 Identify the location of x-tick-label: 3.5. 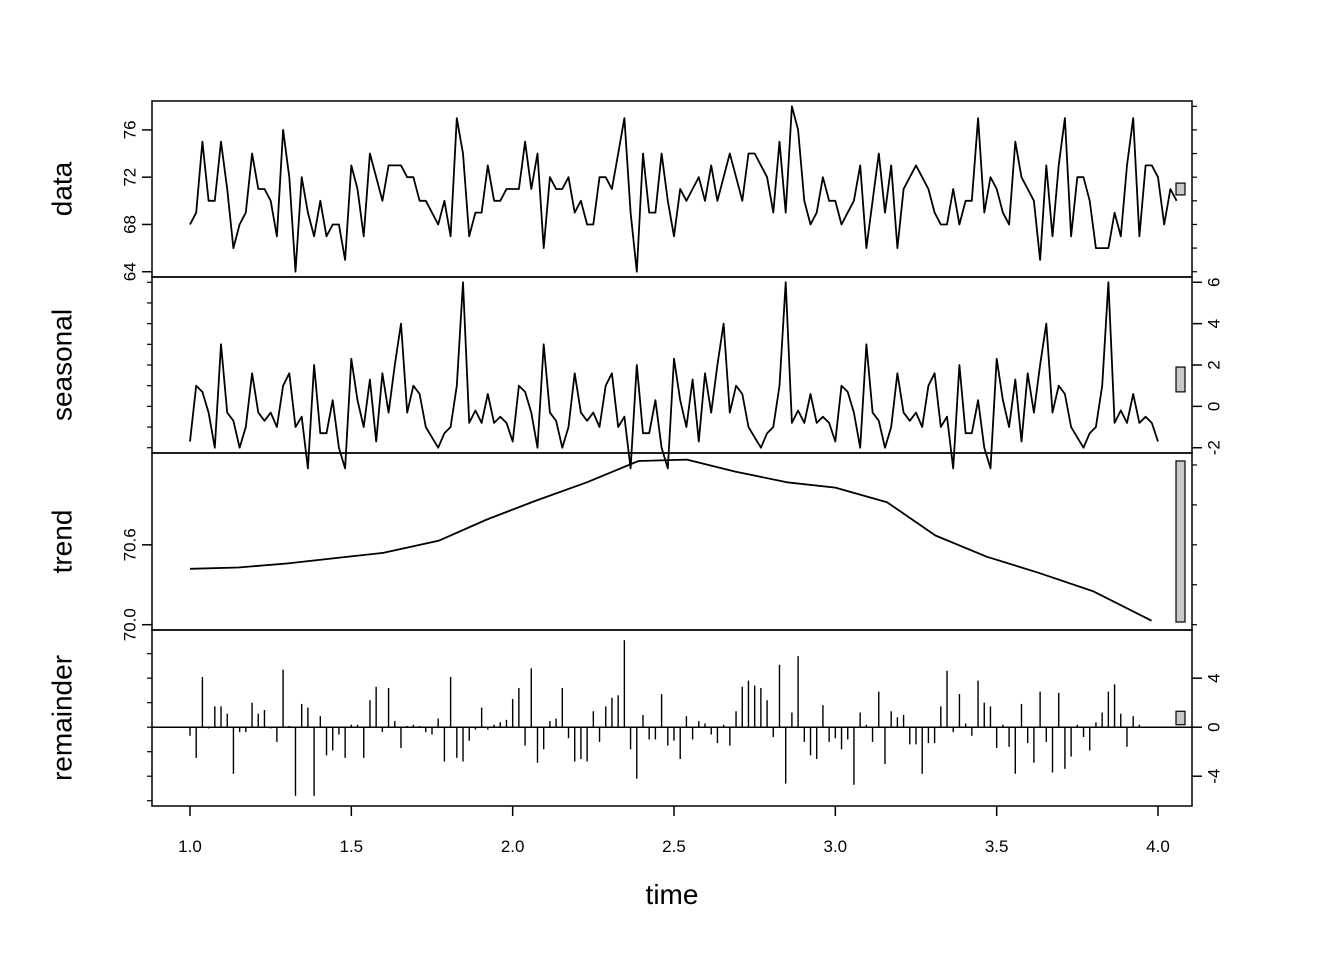
(997, 846).